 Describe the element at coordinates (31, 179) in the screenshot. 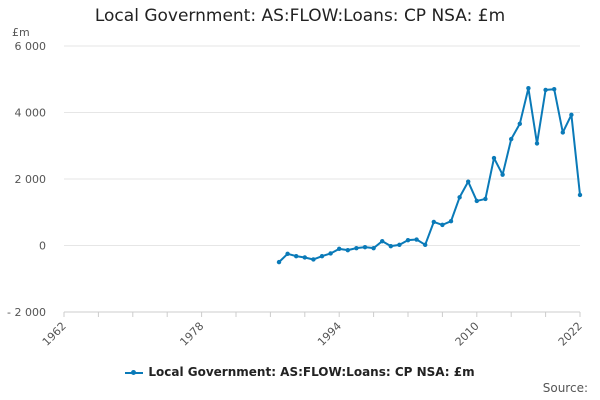

I see `y-tick-label: 2 000` at that location.